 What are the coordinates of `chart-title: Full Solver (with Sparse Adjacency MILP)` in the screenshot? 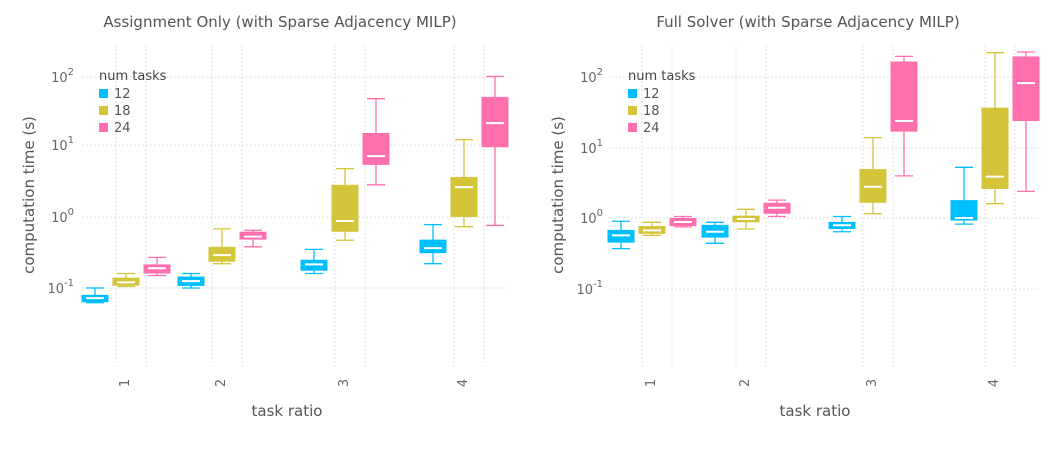 It's located at (807, 22).